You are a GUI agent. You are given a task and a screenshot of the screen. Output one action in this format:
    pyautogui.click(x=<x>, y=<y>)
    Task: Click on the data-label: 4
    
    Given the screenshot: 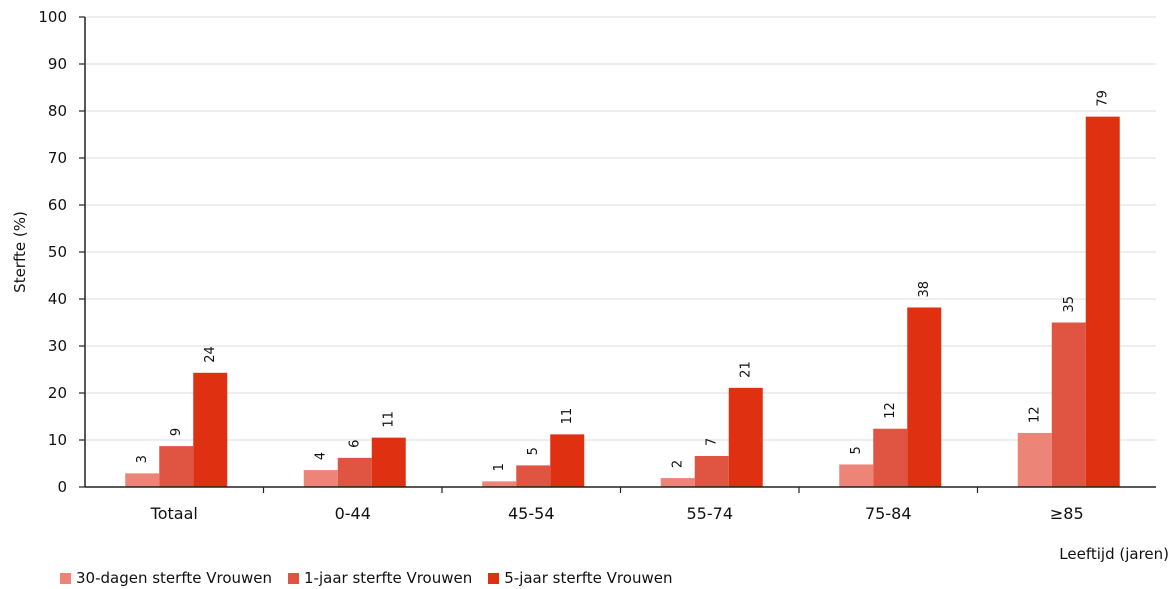 What is the action you would take?
    pyautogui.click(x=321, y=456)
    